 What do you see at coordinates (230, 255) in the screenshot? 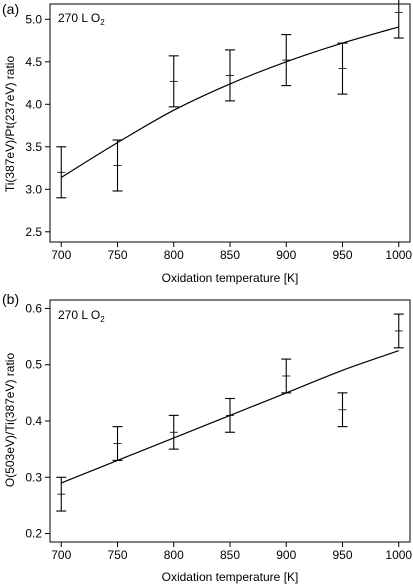
I see `x-tick-label-a: 850` at bounding box center [230, 255].